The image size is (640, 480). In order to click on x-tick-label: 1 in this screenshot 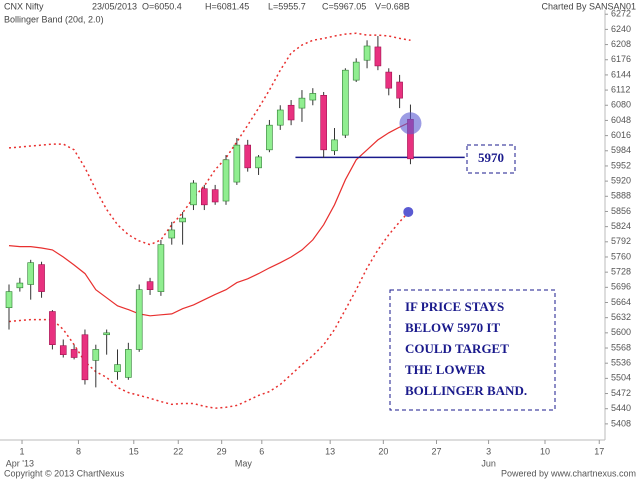, I will do `click(22, 451)`.